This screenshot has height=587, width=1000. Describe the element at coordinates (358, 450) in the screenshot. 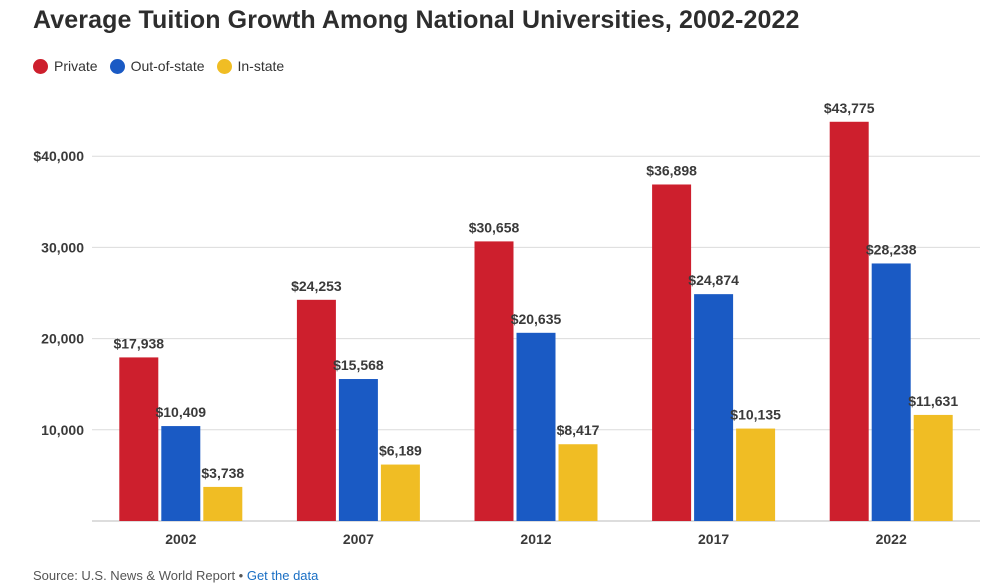

I see `bar-out-of-state-2007` at that location.